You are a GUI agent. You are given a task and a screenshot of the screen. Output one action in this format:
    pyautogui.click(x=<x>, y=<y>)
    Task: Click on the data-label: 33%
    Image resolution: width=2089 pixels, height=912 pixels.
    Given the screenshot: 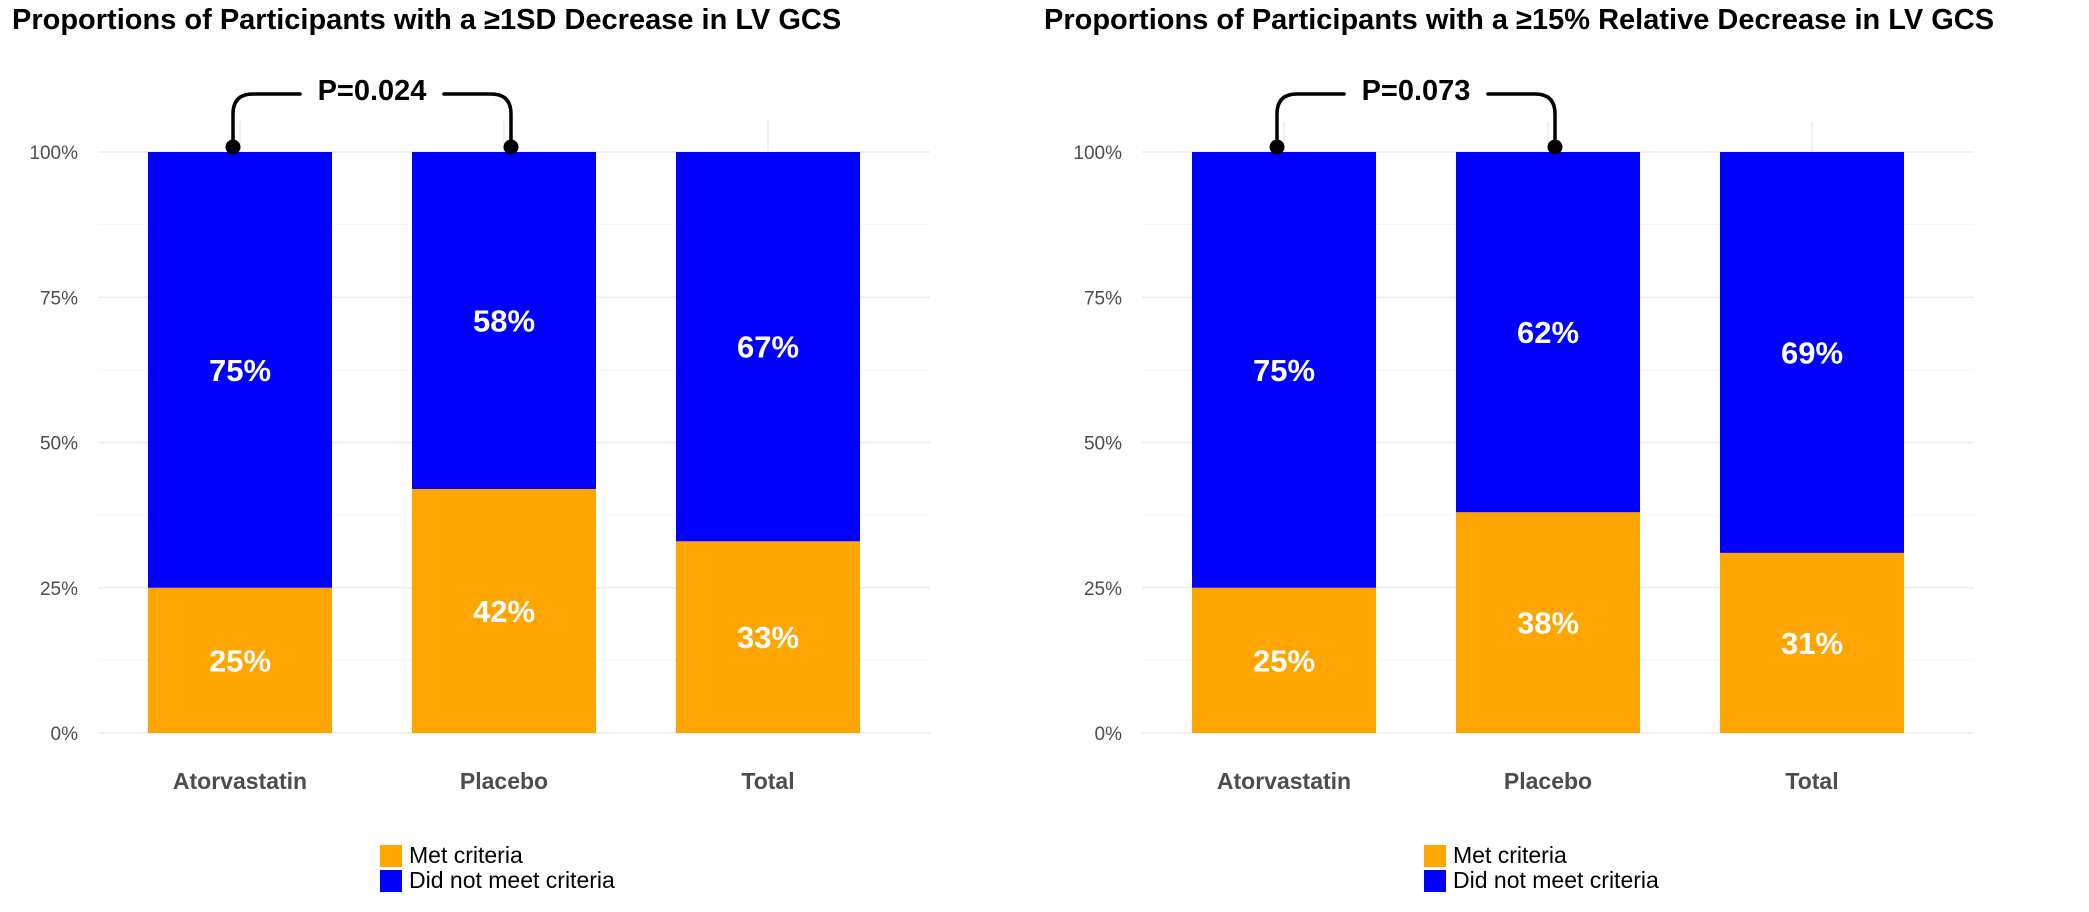 What is the action you would take?
    pyautogui.click(x=768, y=637)
    